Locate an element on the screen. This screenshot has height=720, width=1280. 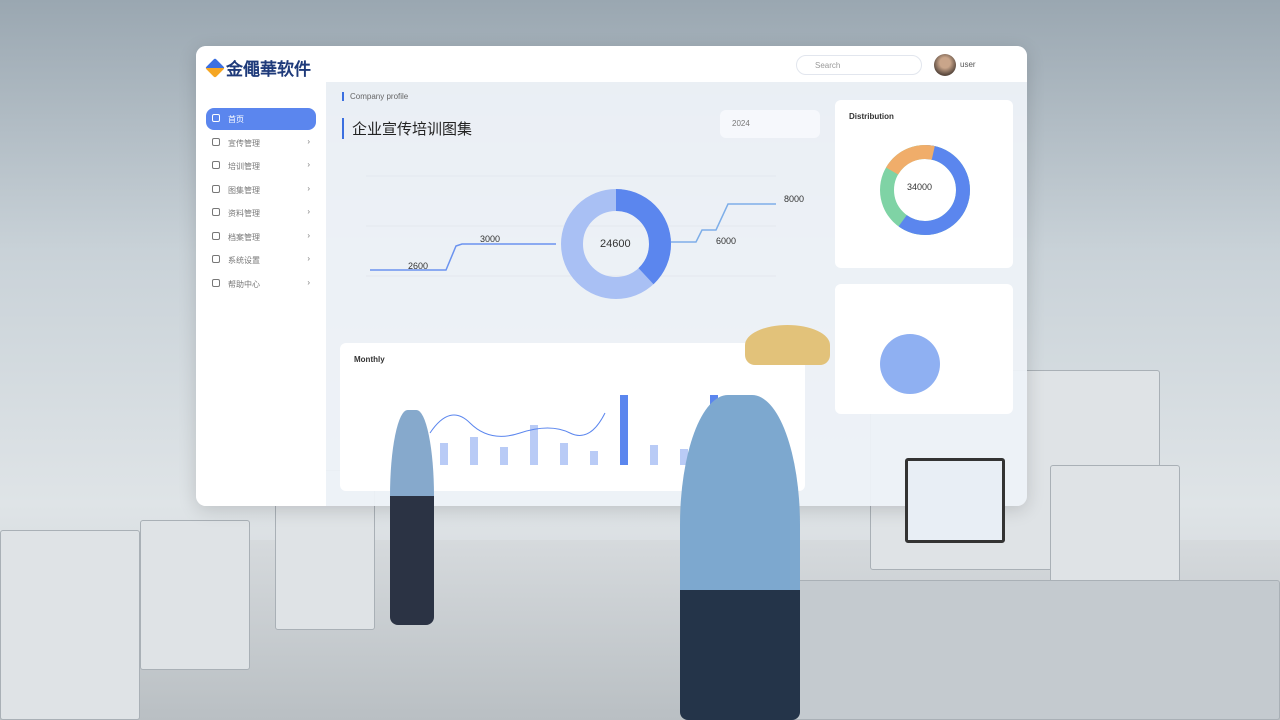
pie-slice is located at coordinates (910, 364).